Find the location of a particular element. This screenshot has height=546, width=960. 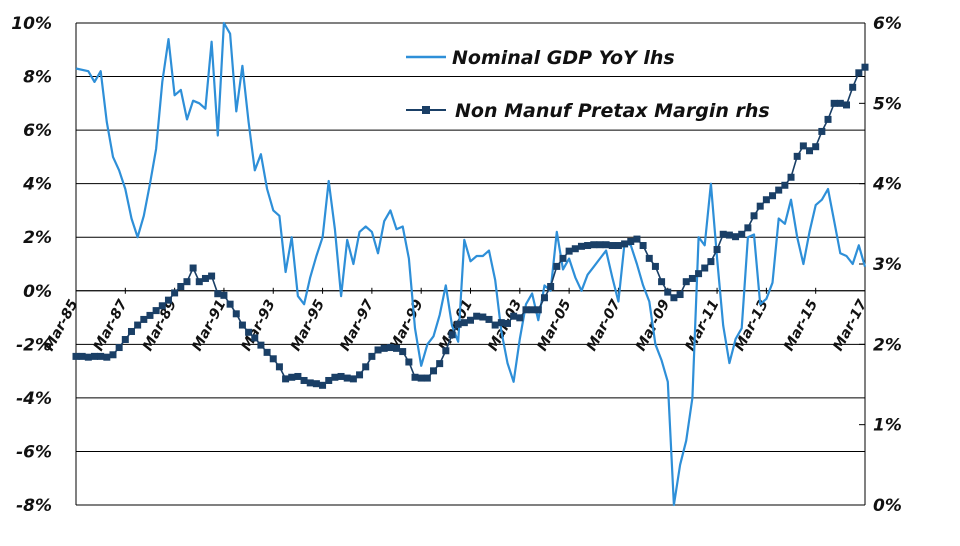

left-axis-ticks: 10% 8% 6% 4% 2% 0% -2% -4% -6% -8% is located at coordinates (31, 265).